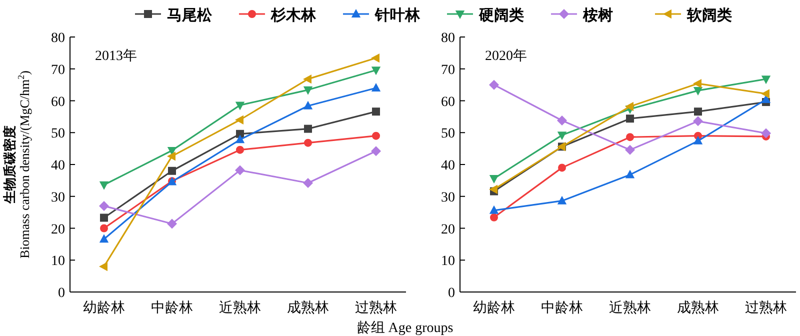 This screenshot has height=336, width=800. What do you see at coordinates (501, 15) in the screenshot?
I see `legend-label: 硬阔类` at bounding box center [501, 15].